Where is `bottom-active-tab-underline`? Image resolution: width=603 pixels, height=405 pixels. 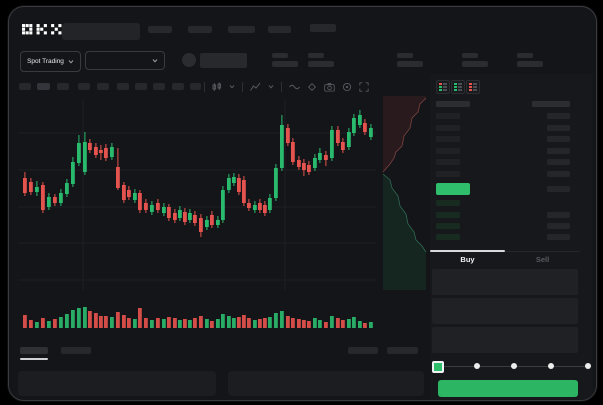
bottom-active-tab-underline is located at coordinates (34, 359).